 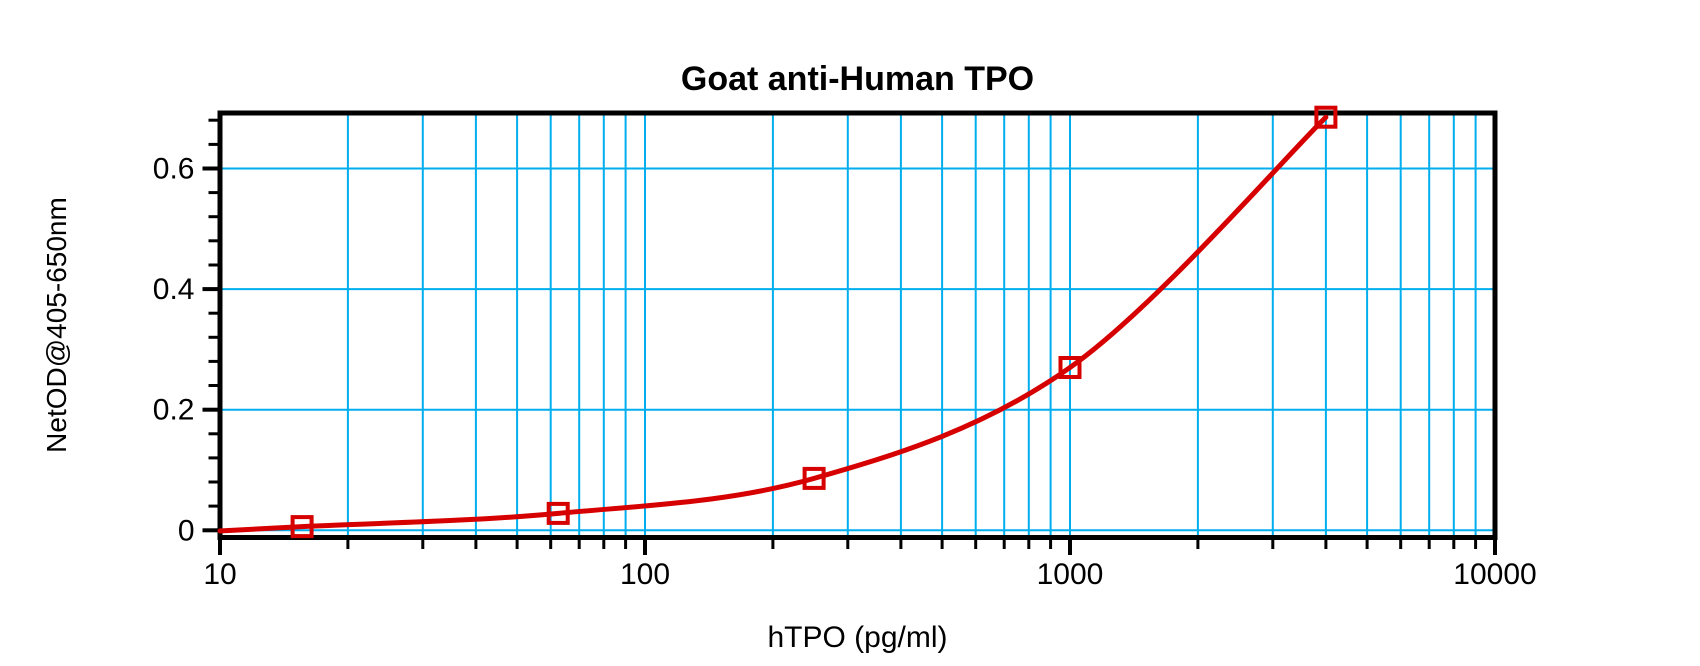 I want to click on x-tick-label: 1000, so click(x=1070, y=574).